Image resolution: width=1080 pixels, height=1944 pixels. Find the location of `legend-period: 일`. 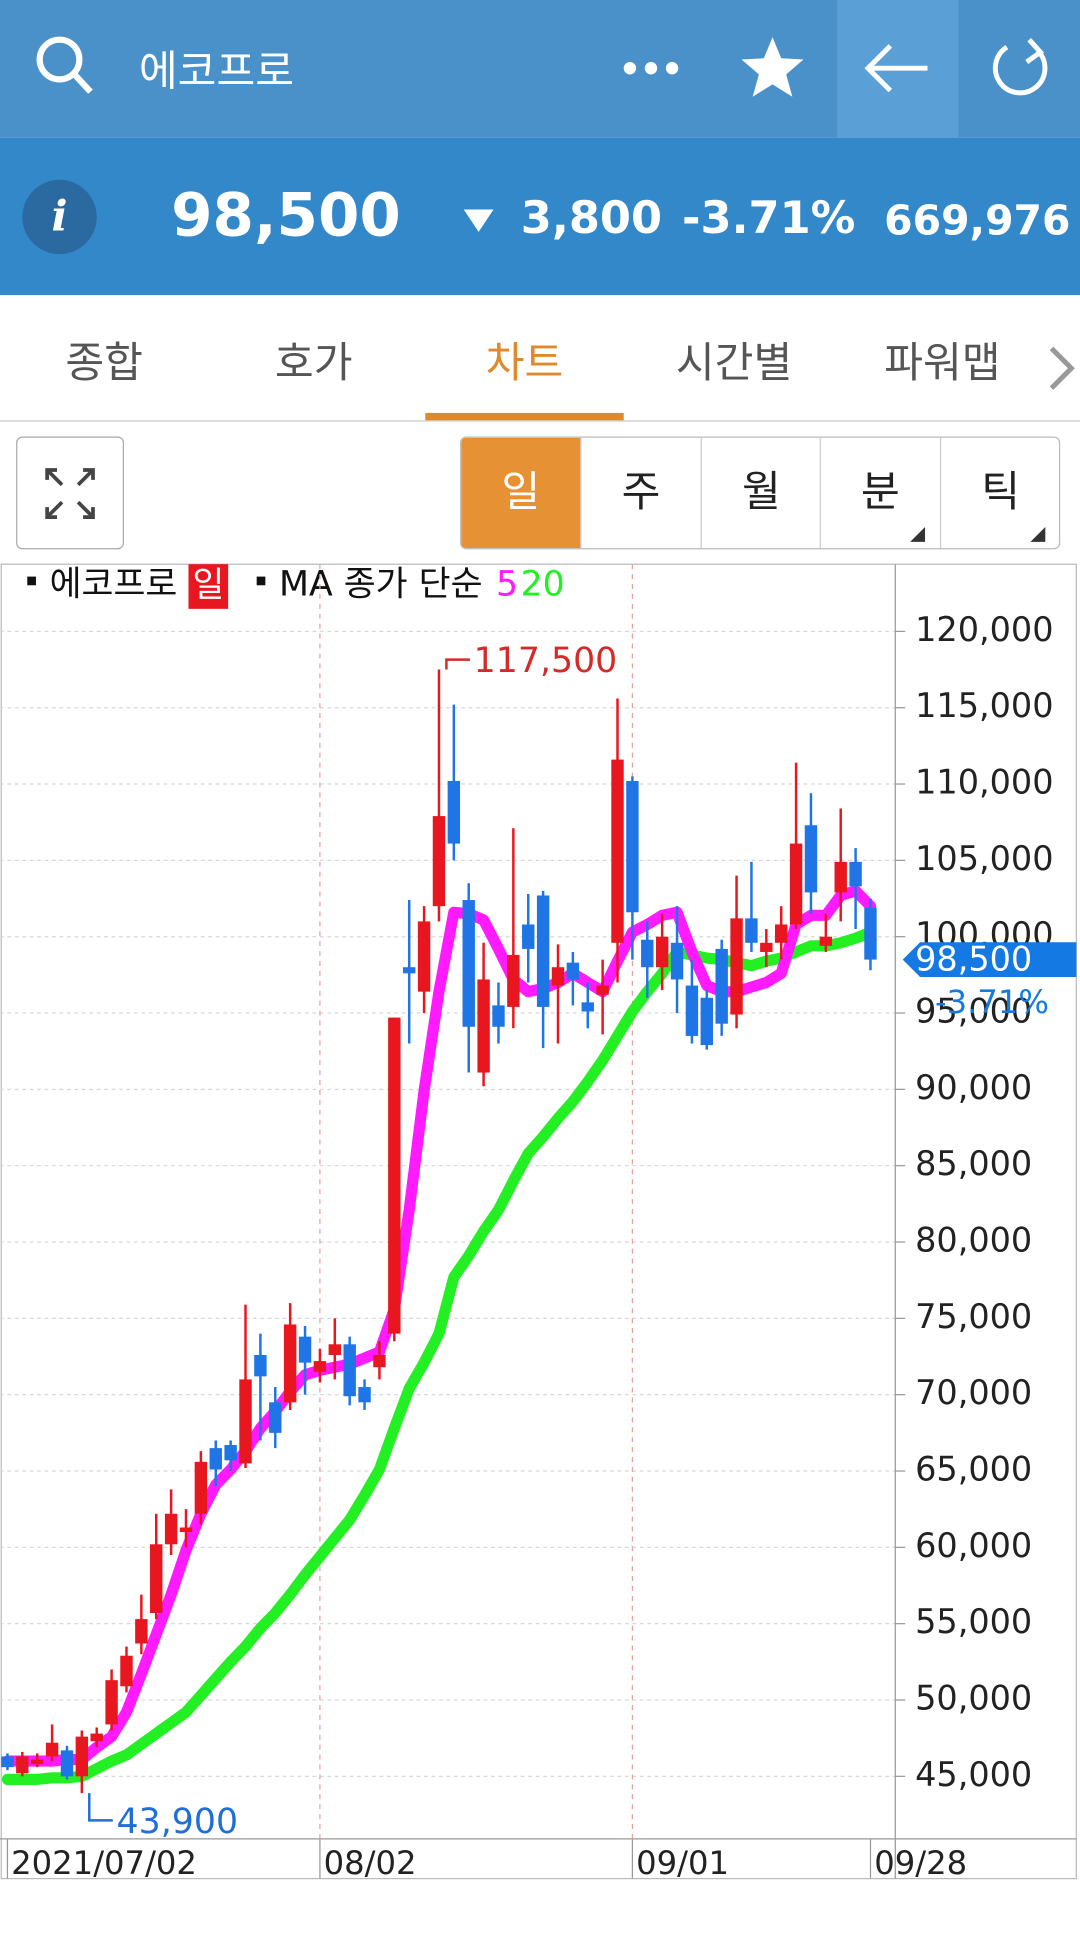

legend-period: 일 is located at coordinates (208, 586).